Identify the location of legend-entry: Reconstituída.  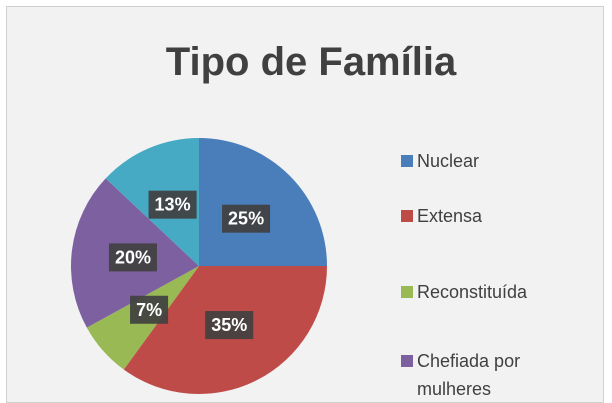
(481, 292).